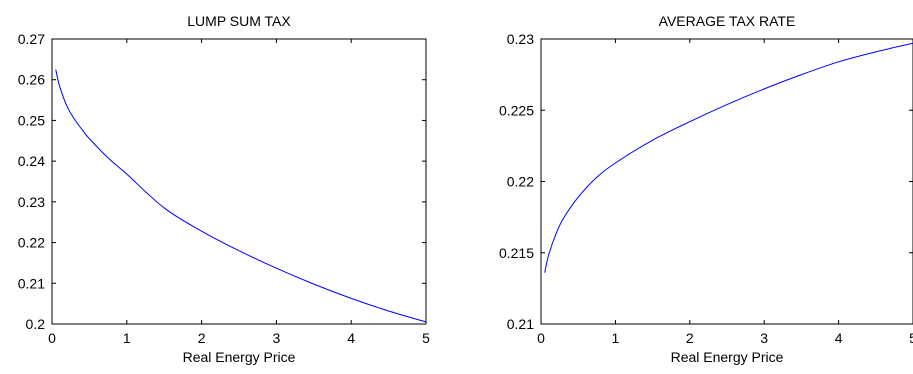 Image resolution: width=913 pixels, height=374 pixels. I want to click on lump-sum-tax-y-tick-label: 0.26, so click(31, 80).